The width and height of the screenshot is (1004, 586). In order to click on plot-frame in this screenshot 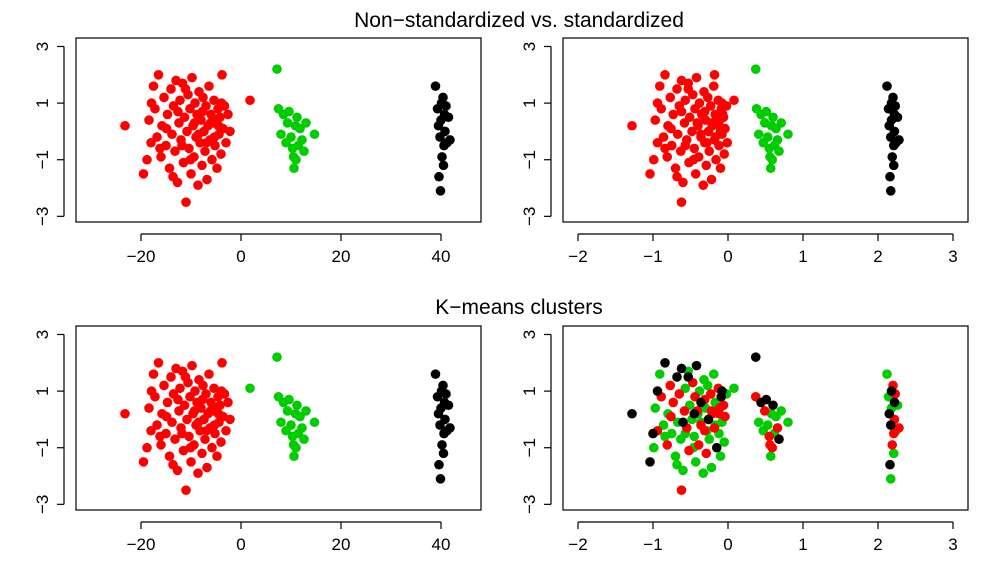, I will do `click(278, 130)`.